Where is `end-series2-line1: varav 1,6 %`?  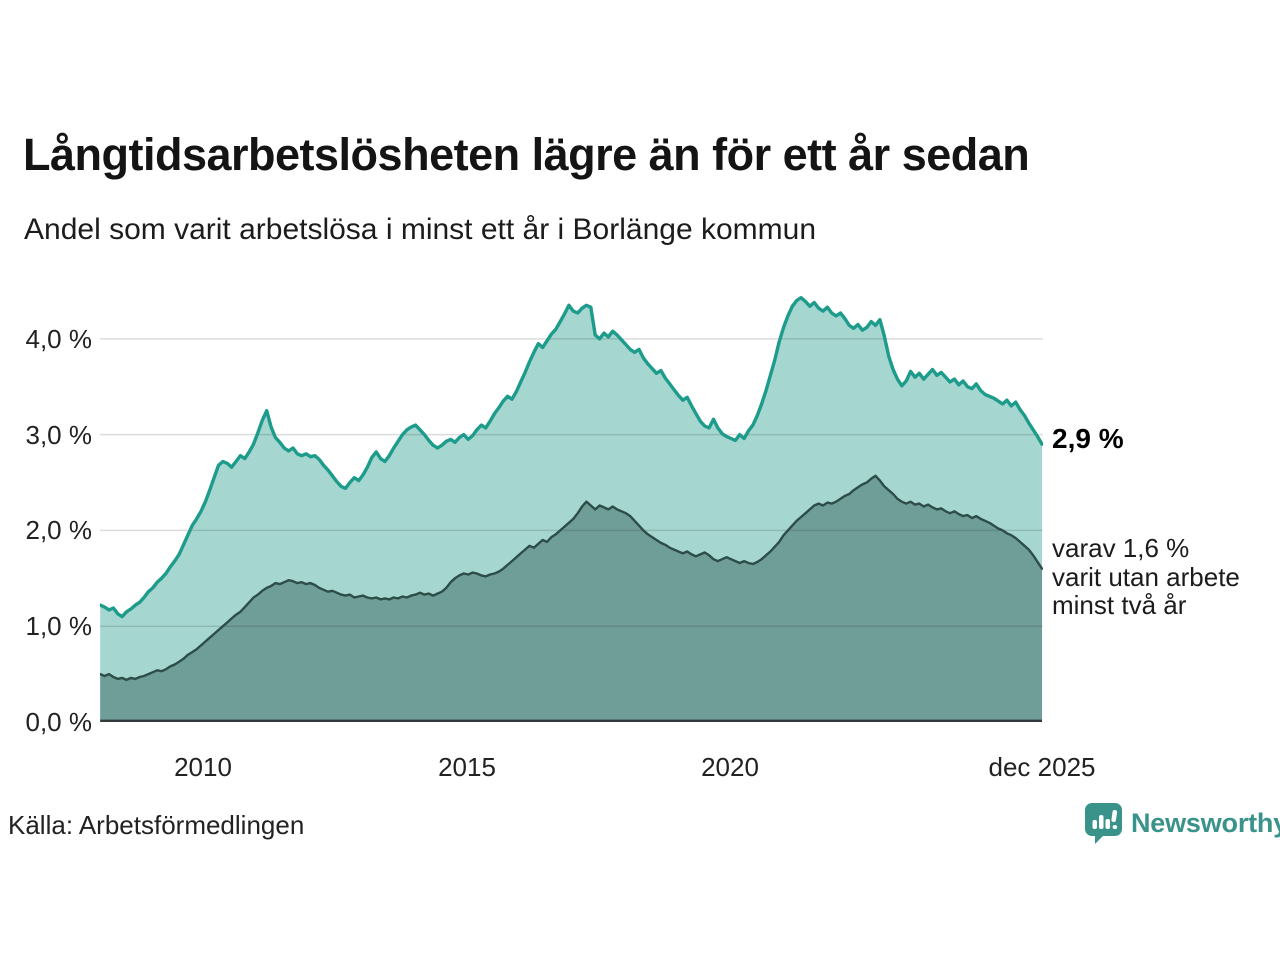
end-series2-line1: varav 1,6 % is located at coordinates (1121, 548).